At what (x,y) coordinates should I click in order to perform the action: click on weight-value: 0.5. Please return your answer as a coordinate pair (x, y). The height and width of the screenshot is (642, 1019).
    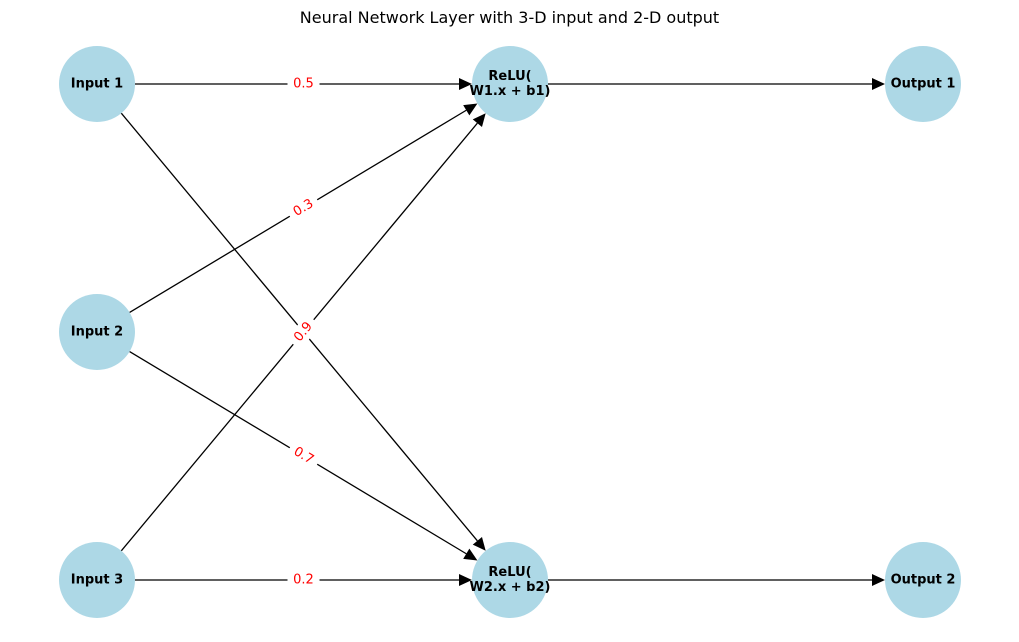
    Looking at the image, I should click on (303, 84).